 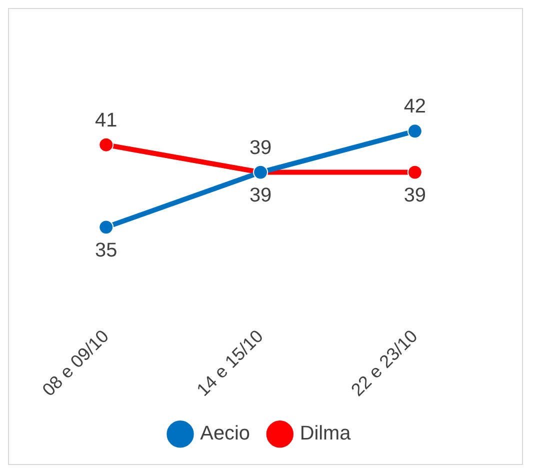 I want to click on legend-label: Dilma, so click(x=326, y=433).